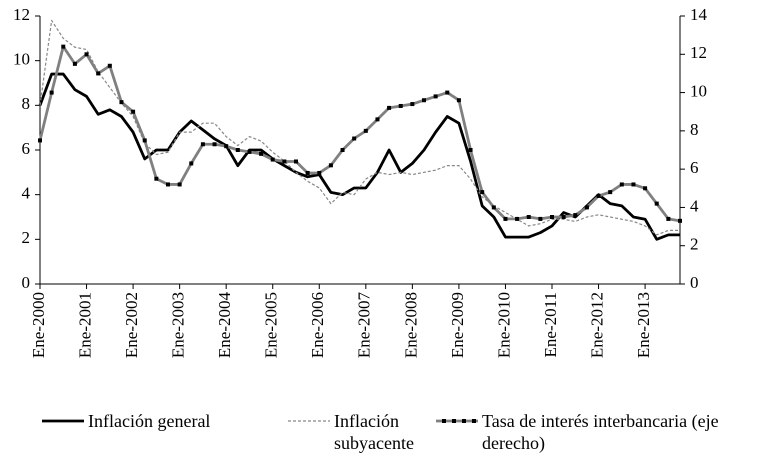  I want to click on x-tick-label: Ene-2008, so click(410, 325).